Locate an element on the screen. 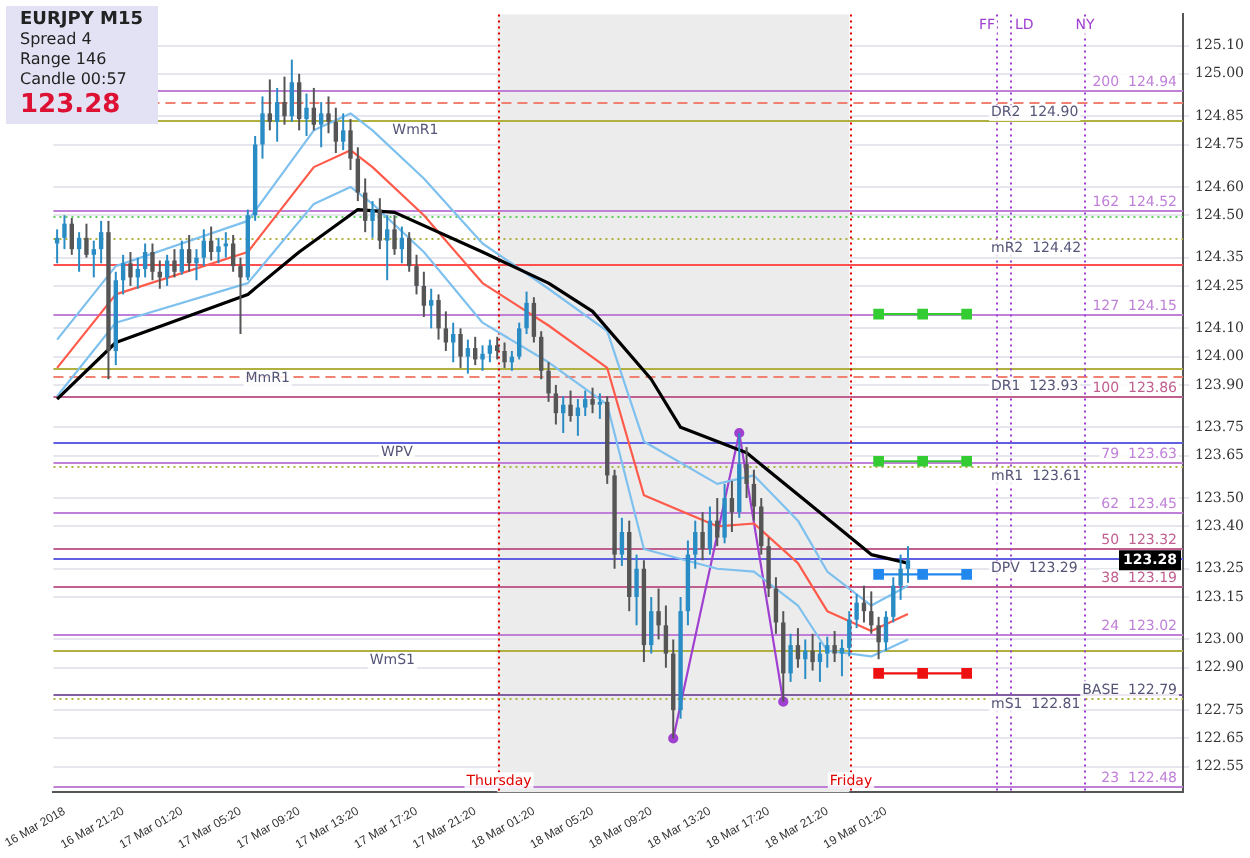  annotation: Candle 00:57 is located at coordinates (73, 80).